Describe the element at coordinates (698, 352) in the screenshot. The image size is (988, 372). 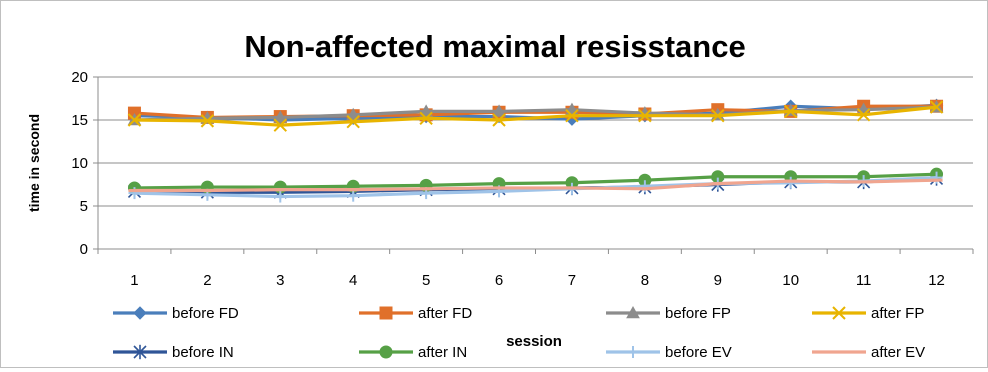
I see `legend-label: before EV` at that location.